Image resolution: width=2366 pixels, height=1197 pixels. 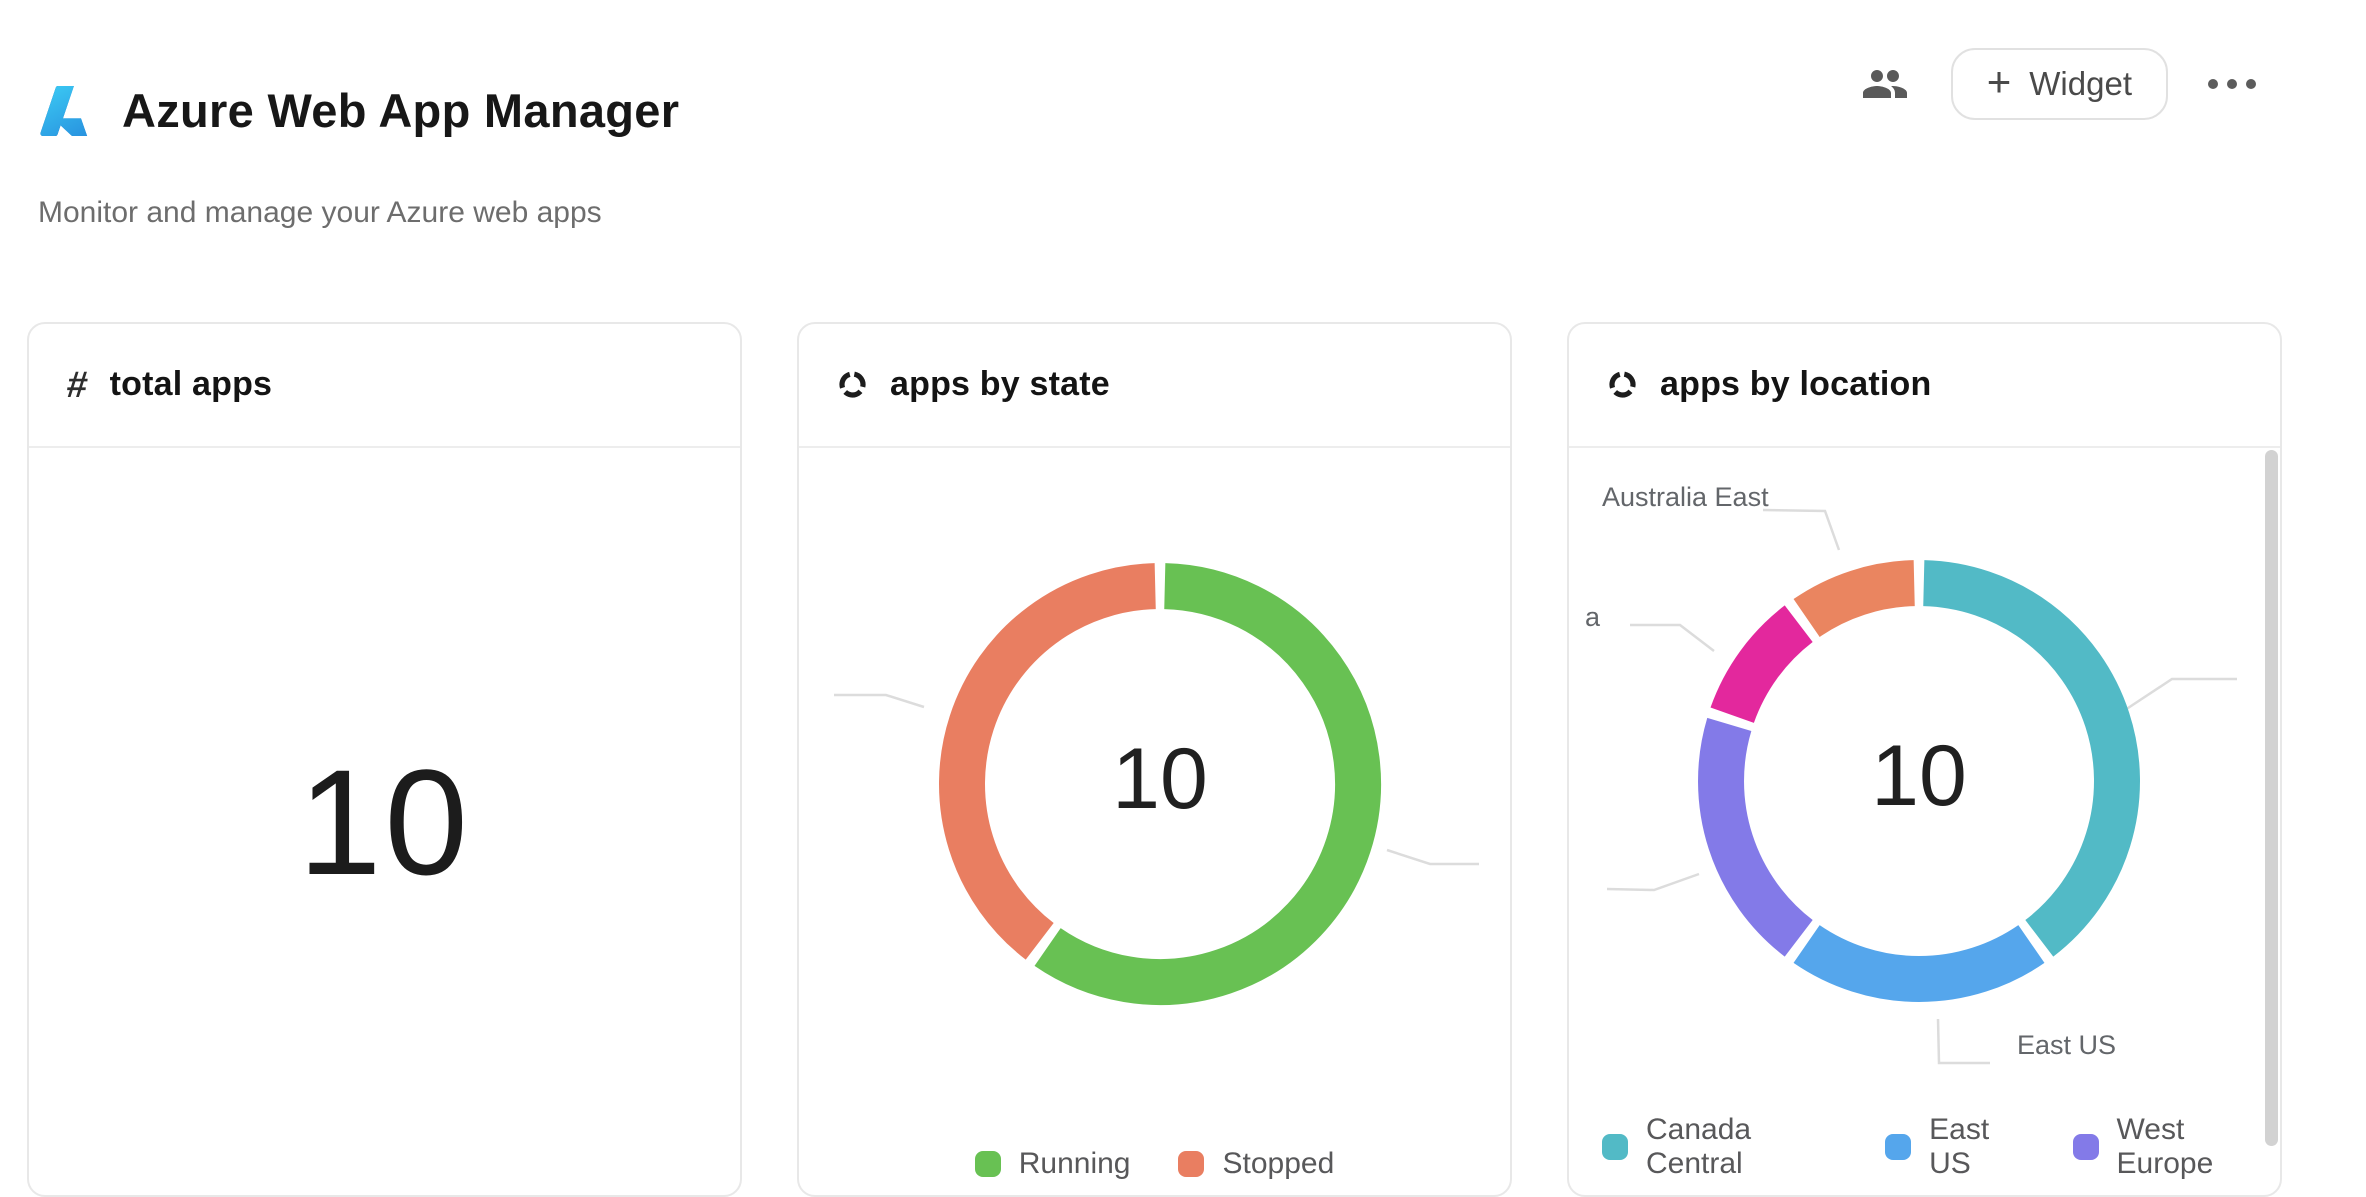 I want to click on add-widget-button: + Widget, so click(x=2059, y=84).